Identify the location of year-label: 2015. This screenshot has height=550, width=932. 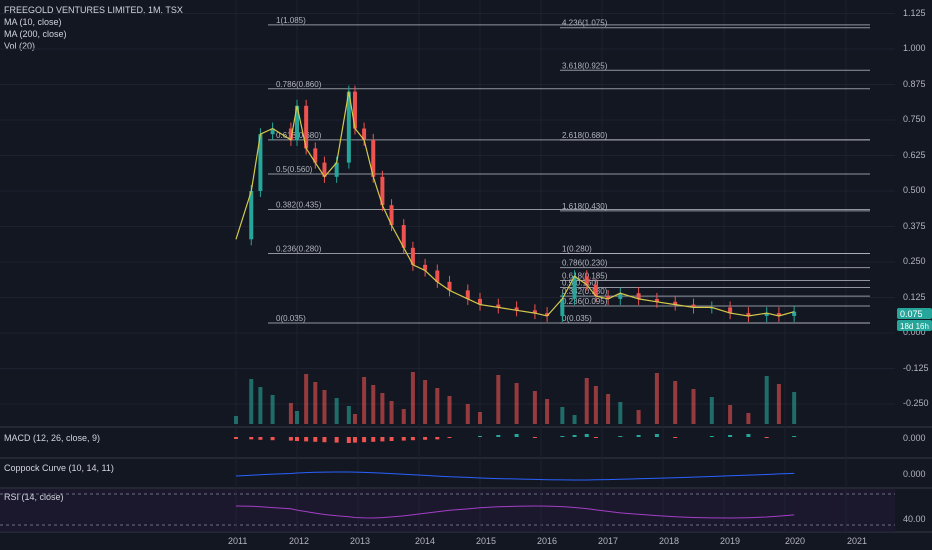
(486, 541).